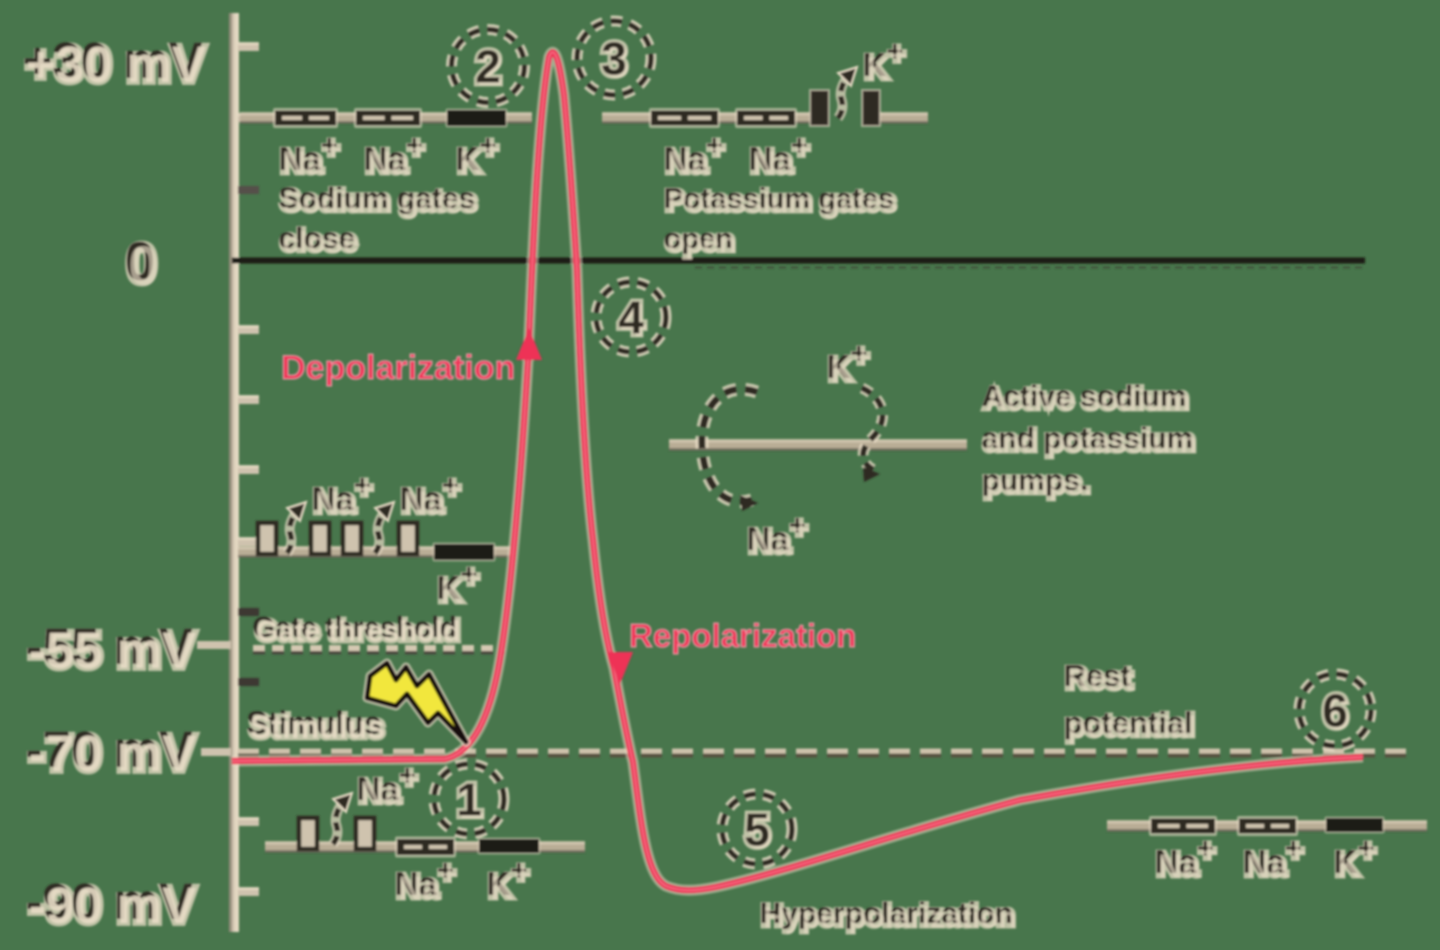 The image size is (1440, 950). What do you see at coordinates (507, 878) in the screenshot?
I see `svg-text: K+` at bounding box center [507, 878].